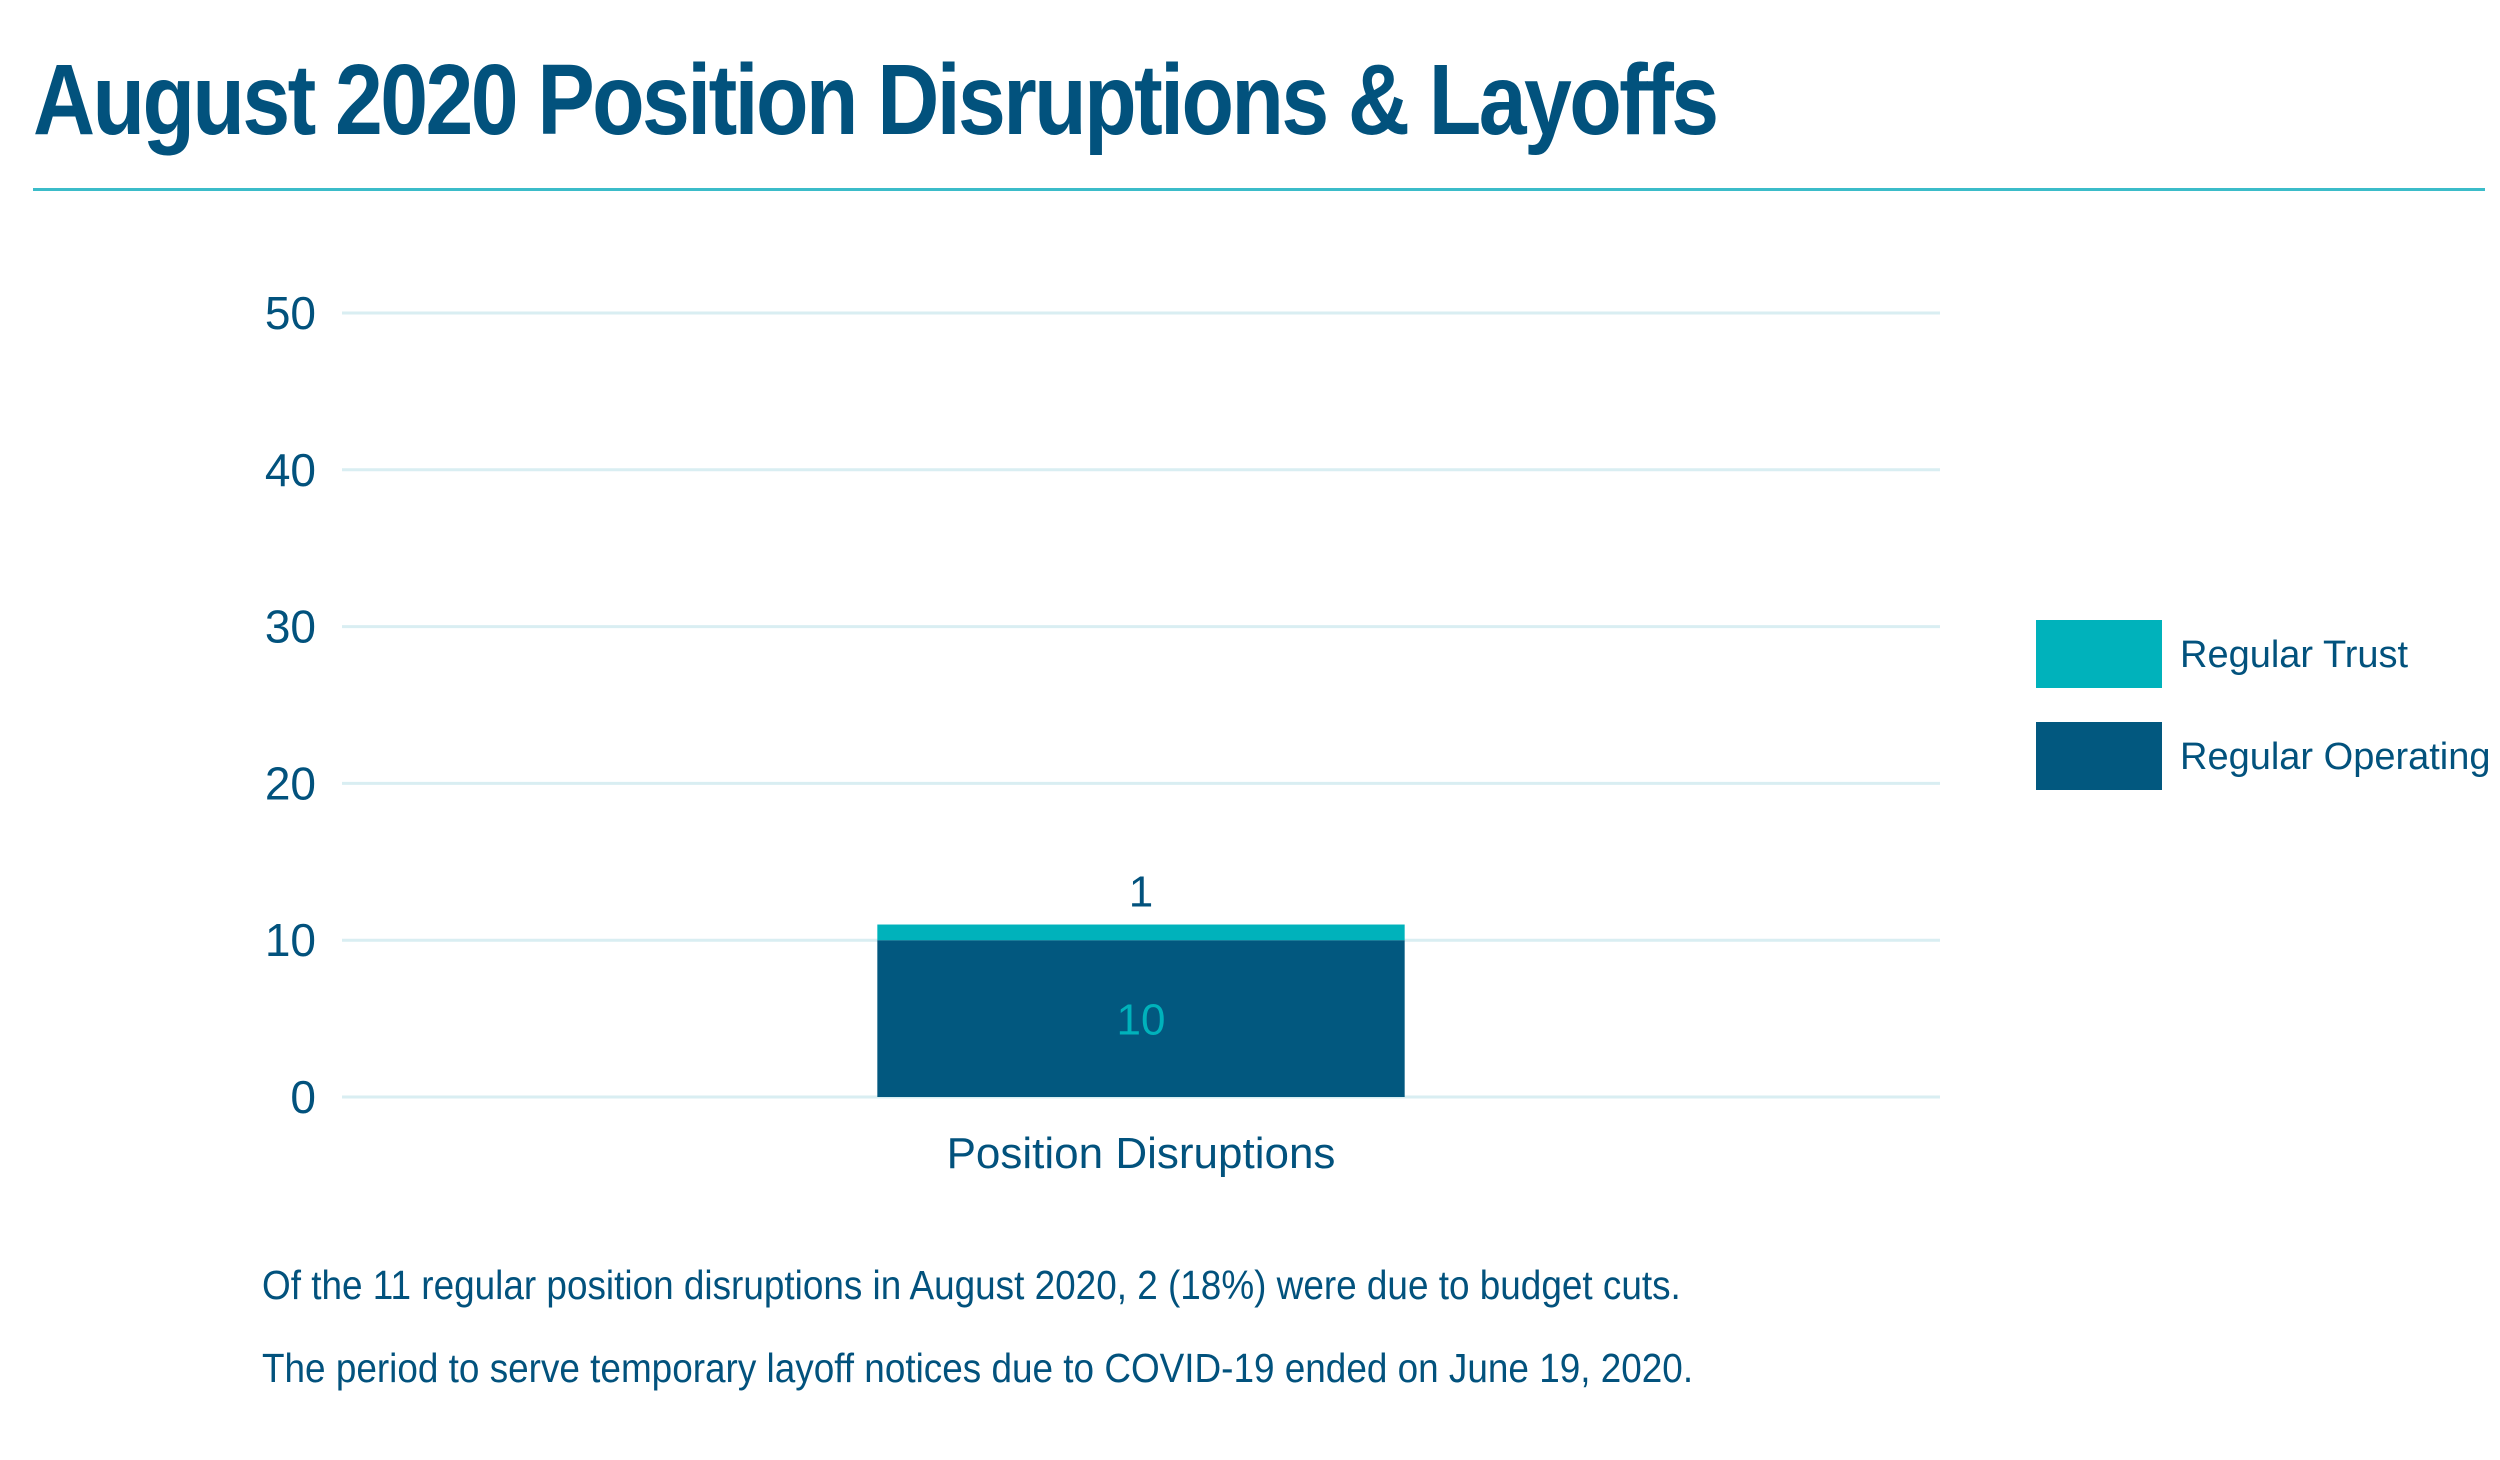 This screenshot has height=1460, width=2500. Describe the element at coordinates (1141, 892) in the screenshot. I see `data-label: 1` at that location.